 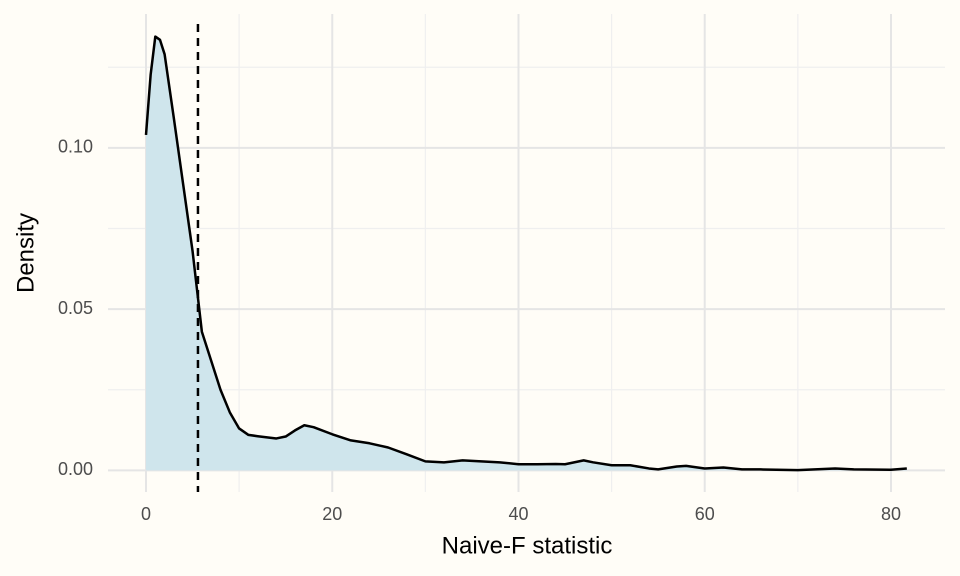 I want to click on y-axis-title: Density, so click(x=25, y=253).